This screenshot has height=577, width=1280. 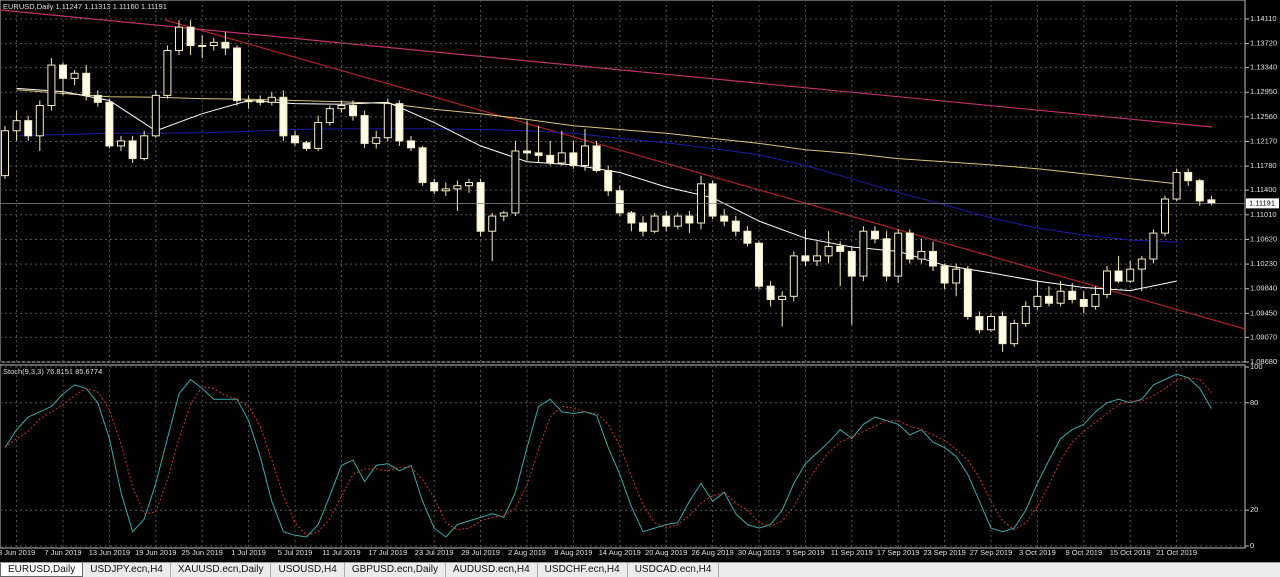 I want to click on y-tick-label: 1.10620, so click(x=1263, y=238).